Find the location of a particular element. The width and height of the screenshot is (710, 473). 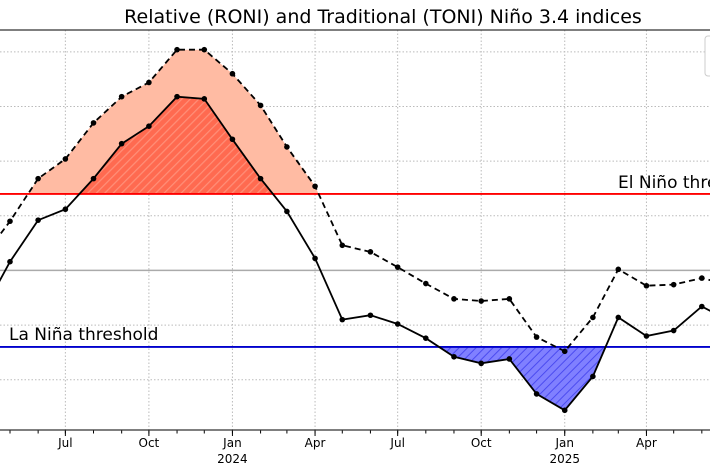

la-nina-threshold-label: La Niña threshold is located at coordinates (83, 335).